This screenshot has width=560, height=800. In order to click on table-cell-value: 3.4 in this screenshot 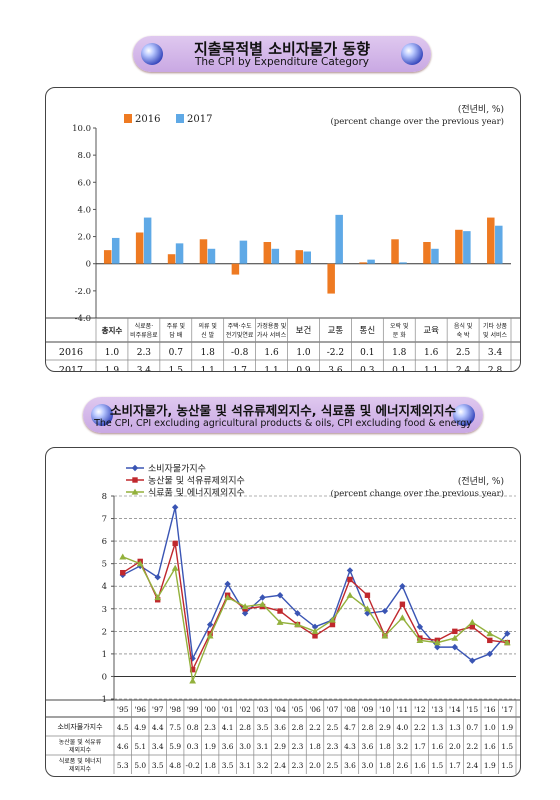, I will do `click(495, 353)`.